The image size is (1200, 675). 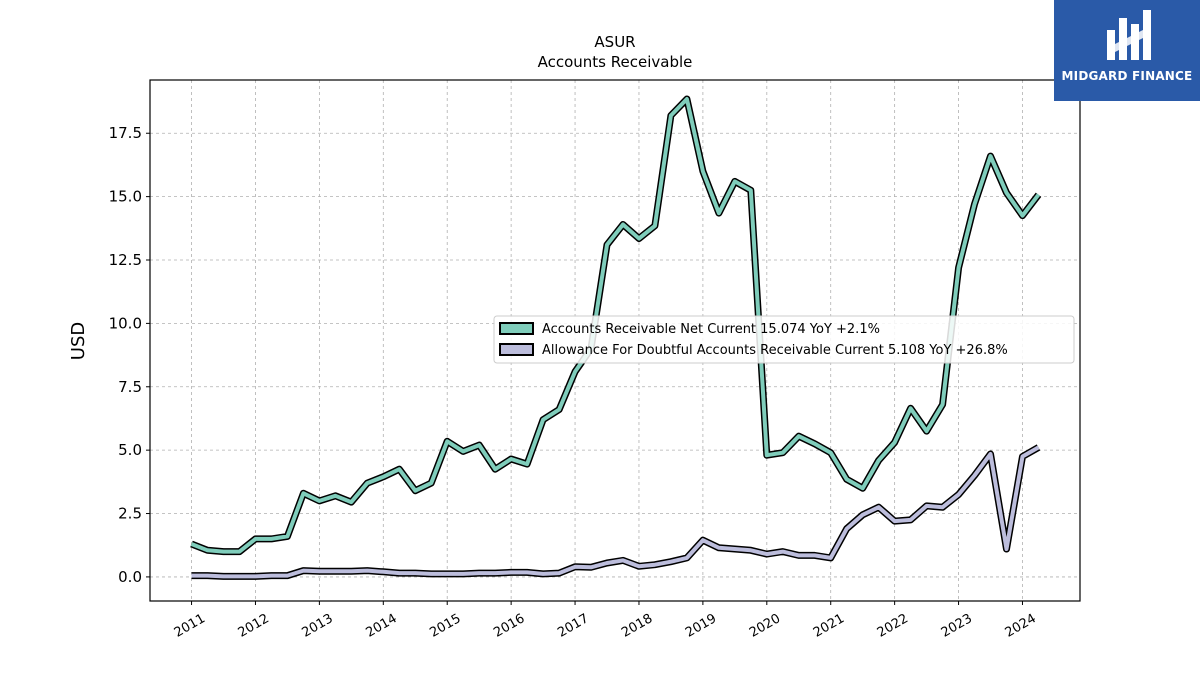 What do you see at coordinates (130, 387) in the screenshot?
I see `y-tick-label: 7.5` at bounding box center [130, 387].